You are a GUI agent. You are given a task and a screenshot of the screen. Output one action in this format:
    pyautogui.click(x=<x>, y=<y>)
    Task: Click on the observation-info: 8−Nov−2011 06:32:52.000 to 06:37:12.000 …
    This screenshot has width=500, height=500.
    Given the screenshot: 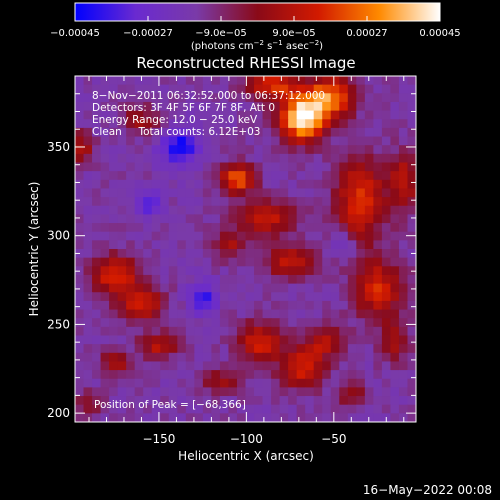 What is the action you would take?
    pyautogui.click(x=208, y=114)
    